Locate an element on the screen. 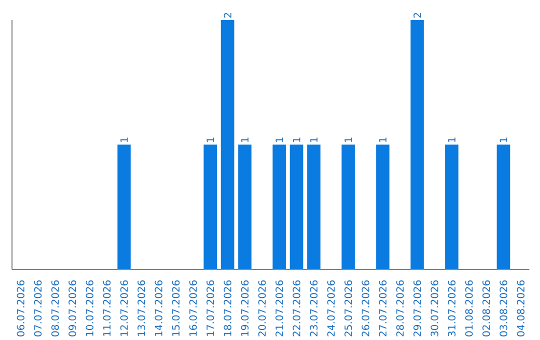 The image size is (540, 340). x-tick-label: 17.07.2026 is located at coordinates (210, 308).